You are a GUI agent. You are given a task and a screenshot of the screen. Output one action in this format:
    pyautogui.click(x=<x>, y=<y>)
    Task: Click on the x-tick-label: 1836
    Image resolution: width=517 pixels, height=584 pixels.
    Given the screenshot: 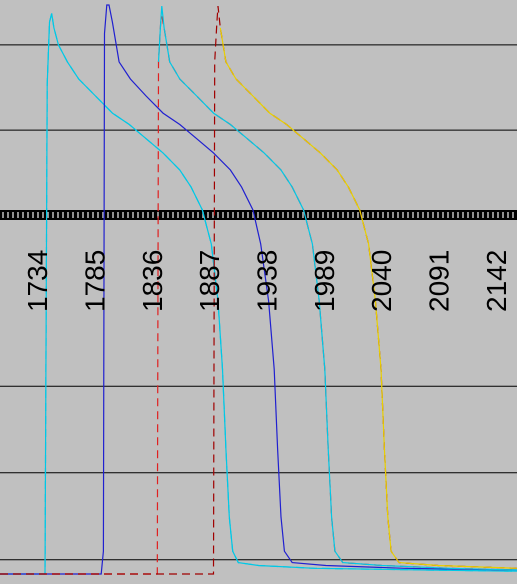 What is the action you would take?
    pyautogui.click(x=152, y=281)
    